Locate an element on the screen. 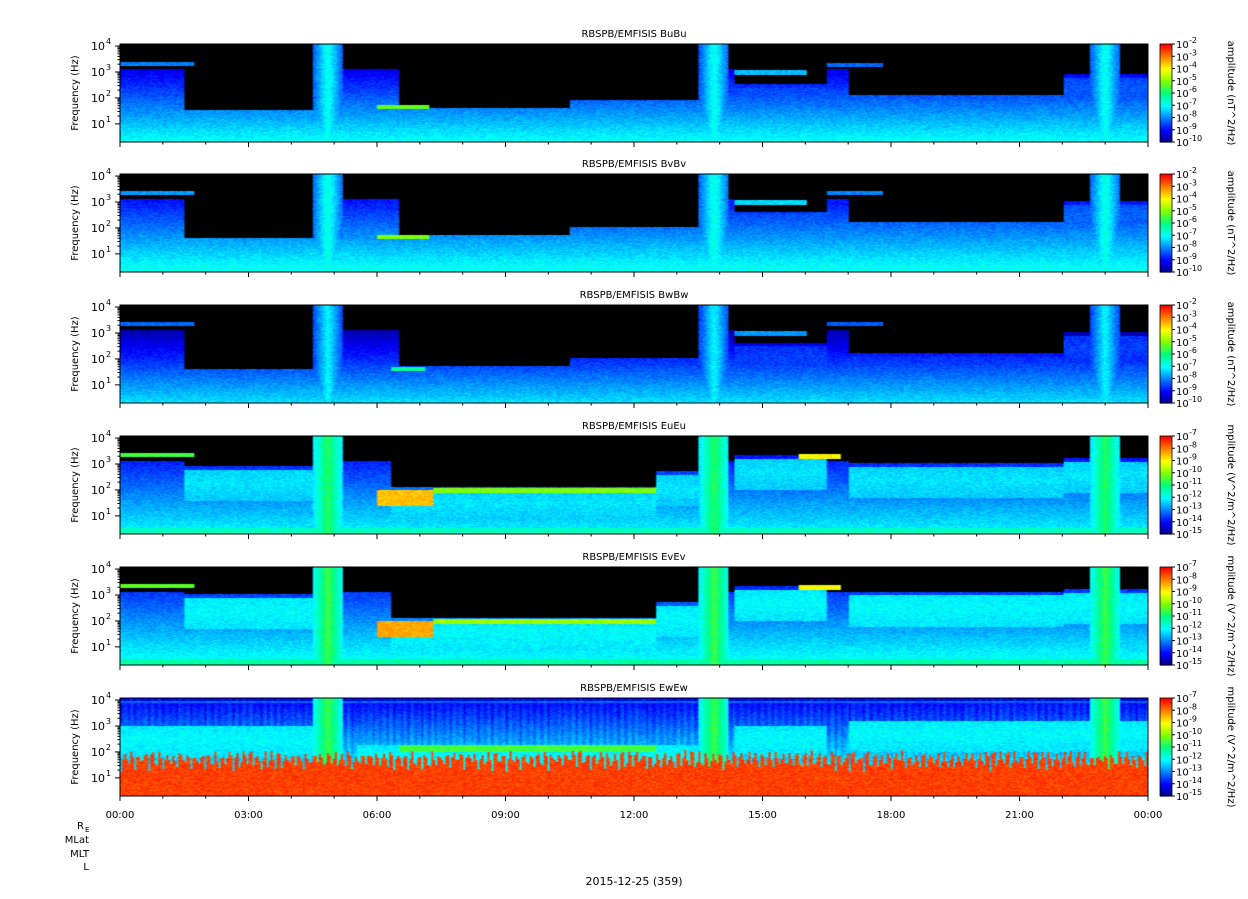  colorbar-tick-exponent: -8 is located at coordinates (1193, 114).